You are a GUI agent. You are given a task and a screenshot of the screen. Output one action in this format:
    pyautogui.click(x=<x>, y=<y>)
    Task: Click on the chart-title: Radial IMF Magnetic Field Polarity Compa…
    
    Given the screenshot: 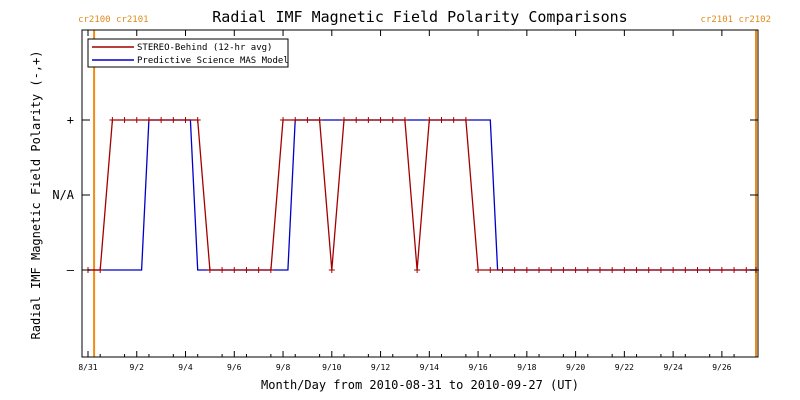 What is the action you would take?
    pyautogui.click(x=419, y=17)
    